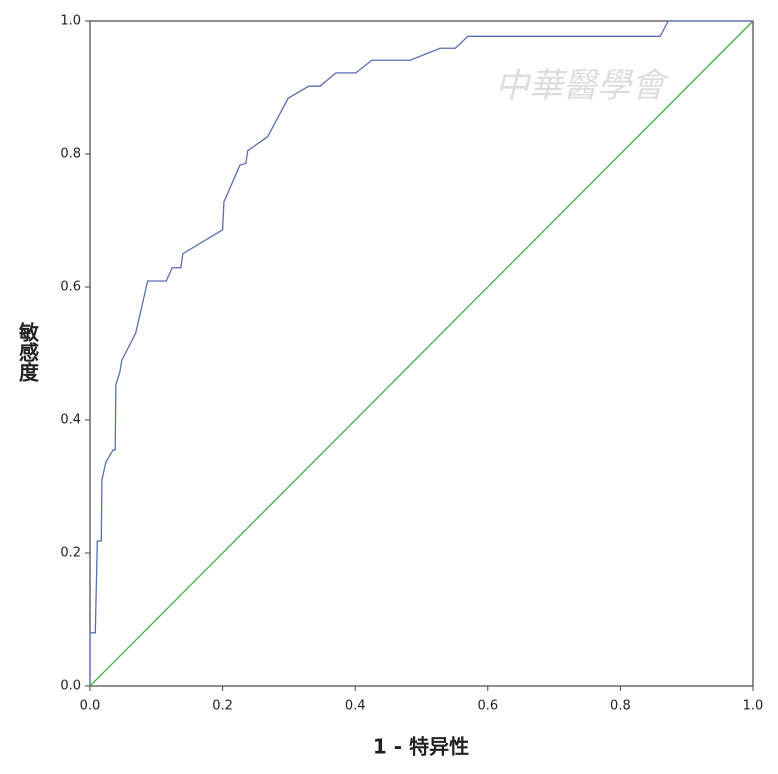 This screenshot has height=774, width=778. What do you see at coordinates (28, 352) in the screenshot?
I see `y-axis-label: 敏感度` at bounding box center [28, 352].